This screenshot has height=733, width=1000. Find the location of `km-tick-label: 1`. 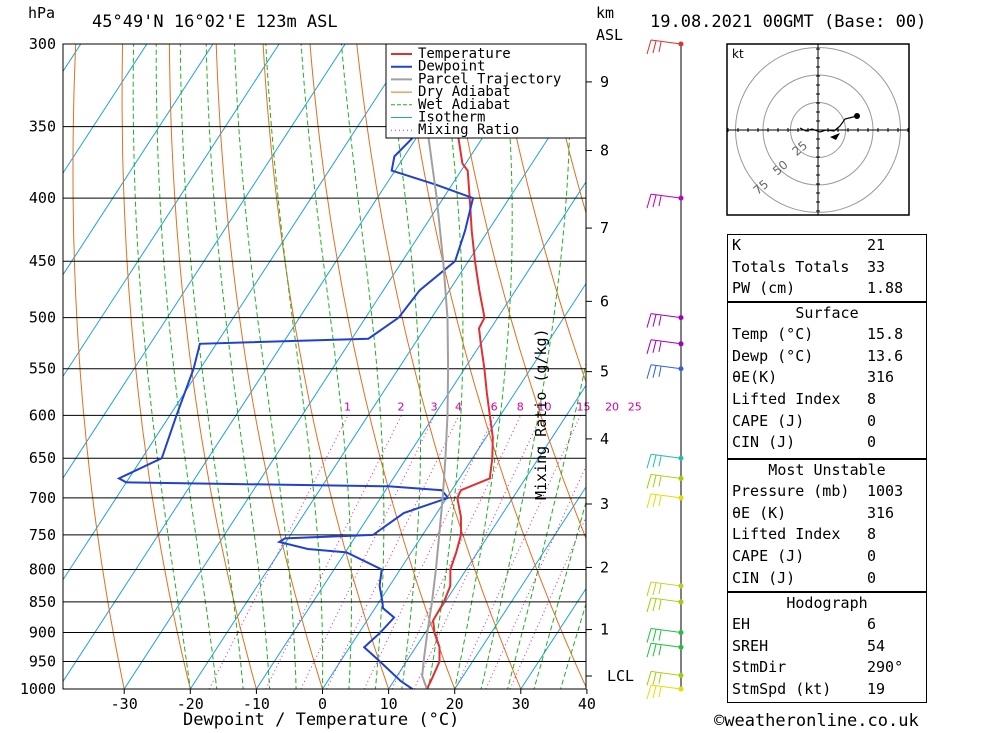

km-tick-label: 1 is located at coordinates (604, 630).